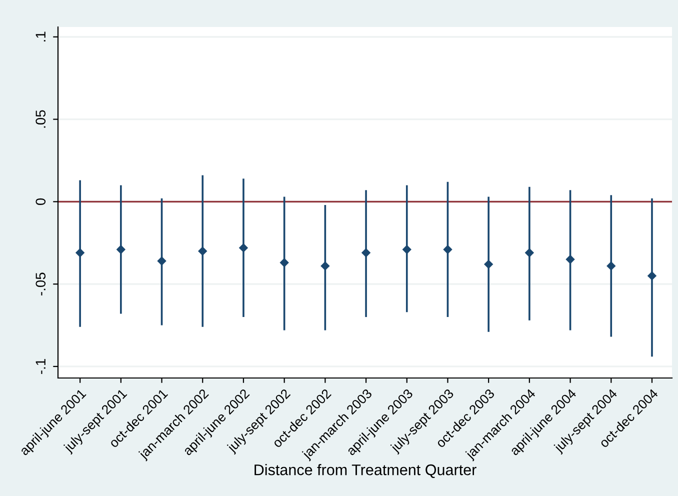 The height and width of the screenshot is (496, 678). I want to click on y-tick-label: -.1, so click(41, 366).